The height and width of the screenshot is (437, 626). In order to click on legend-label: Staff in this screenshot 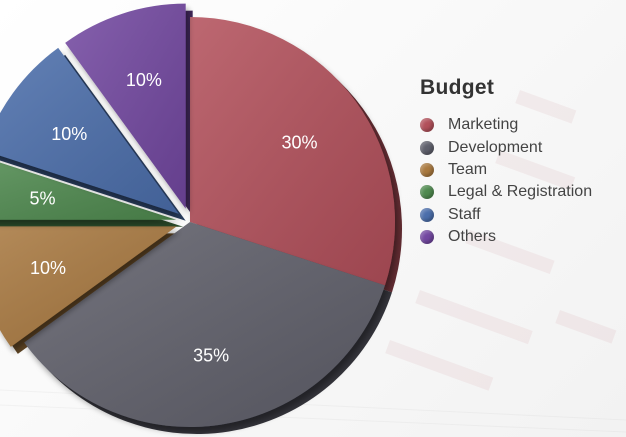, I will do `click(464, 214)`.